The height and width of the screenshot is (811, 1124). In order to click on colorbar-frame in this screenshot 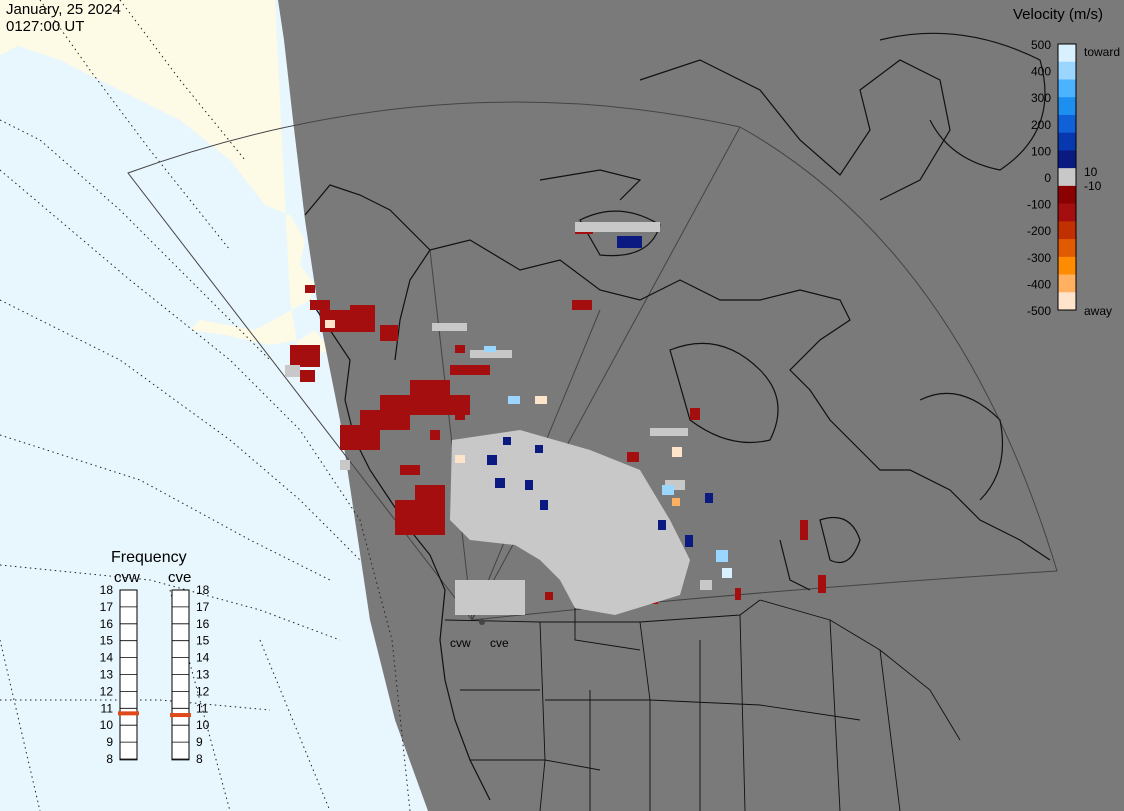, I will do `click(1067, 177)`.